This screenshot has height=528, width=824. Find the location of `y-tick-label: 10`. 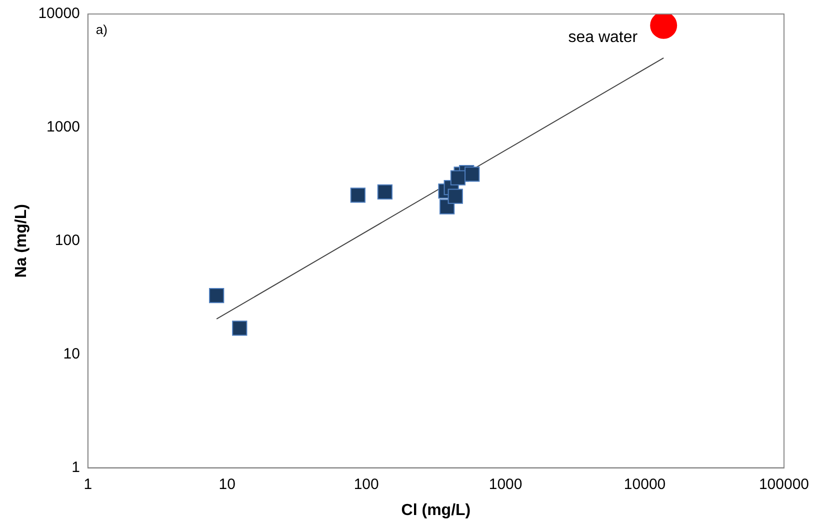

y-tick-label: 10 is located at coordinates (71, 353).